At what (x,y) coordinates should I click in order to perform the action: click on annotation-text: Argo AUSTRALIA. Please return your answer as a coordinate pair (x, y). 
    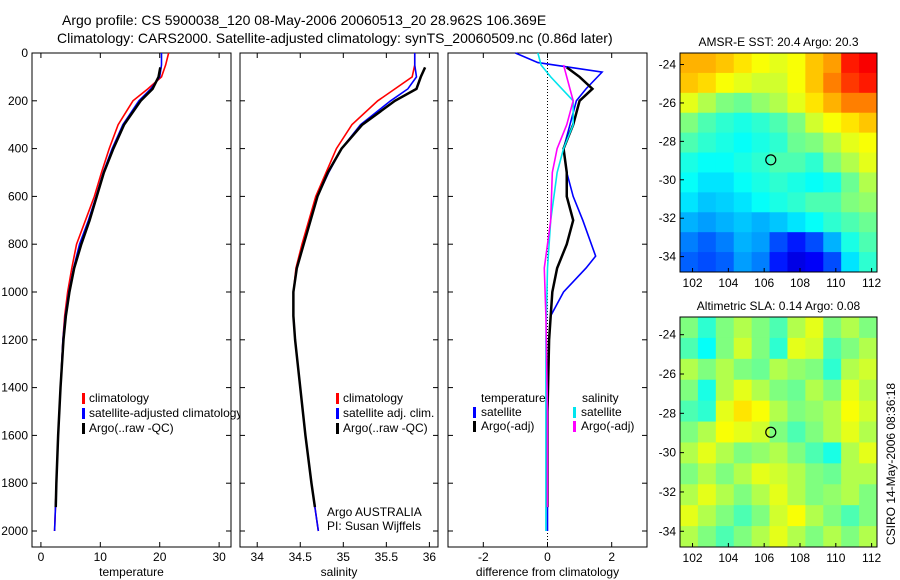
    Looking at the image, I should click on (374, 512).